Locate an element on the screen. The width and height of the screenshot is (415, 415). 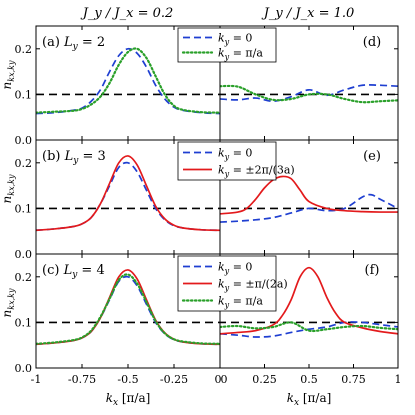
x-tick-label-left: -1 is located at coordinates (36, 379).